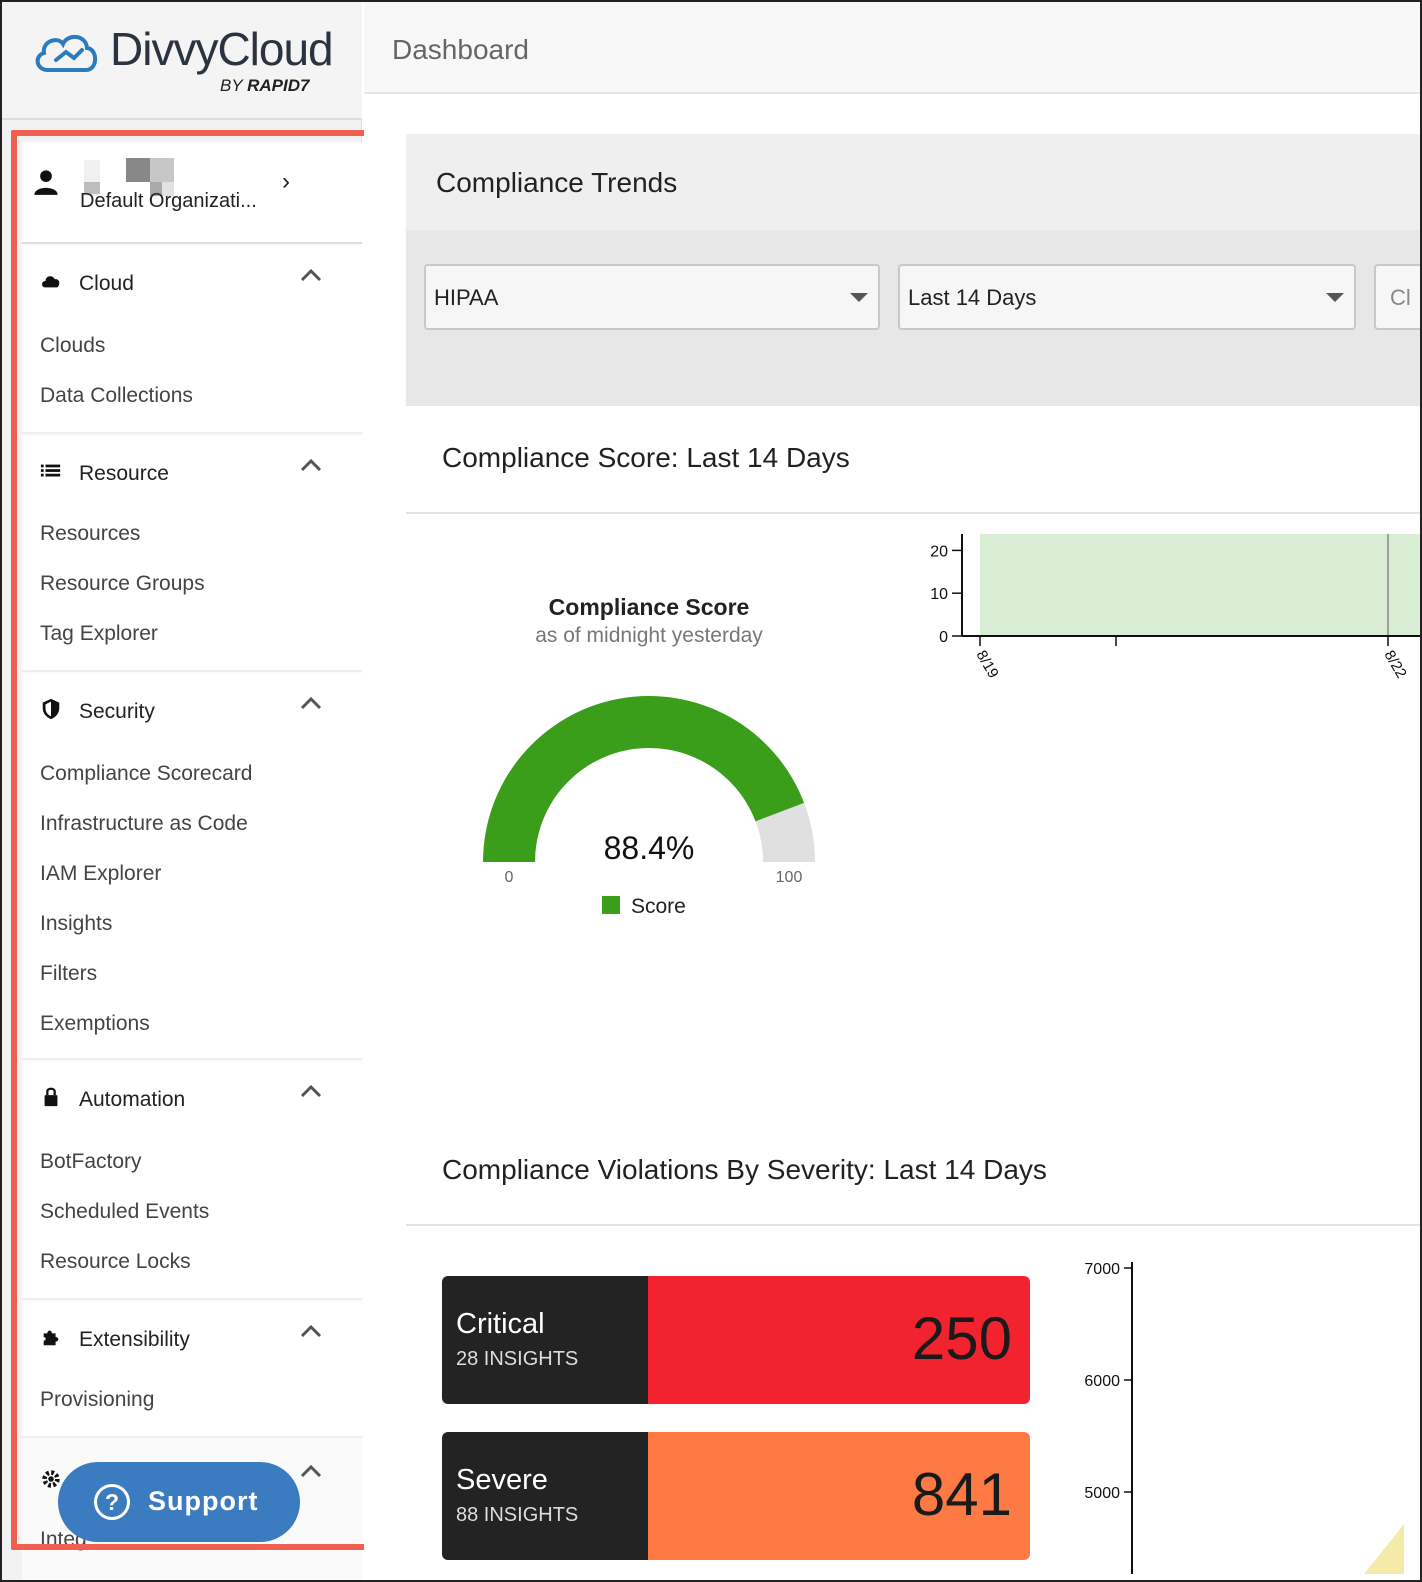  Describe the element at coordinates (545, 1340) in the screenshot. I see `severity-card-label-block: Critical 28 INSIGHTS` at that location.